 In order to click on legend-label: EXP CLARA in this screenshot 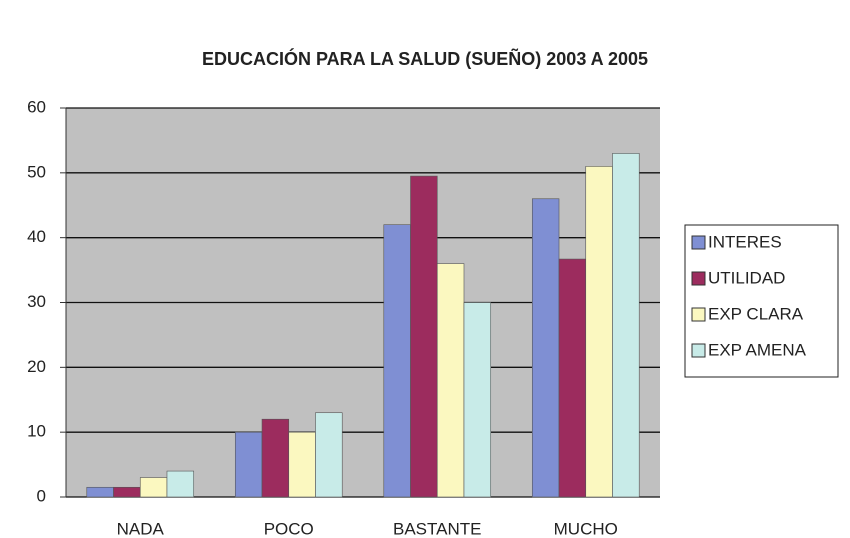, I will do `click(756, 313)`.